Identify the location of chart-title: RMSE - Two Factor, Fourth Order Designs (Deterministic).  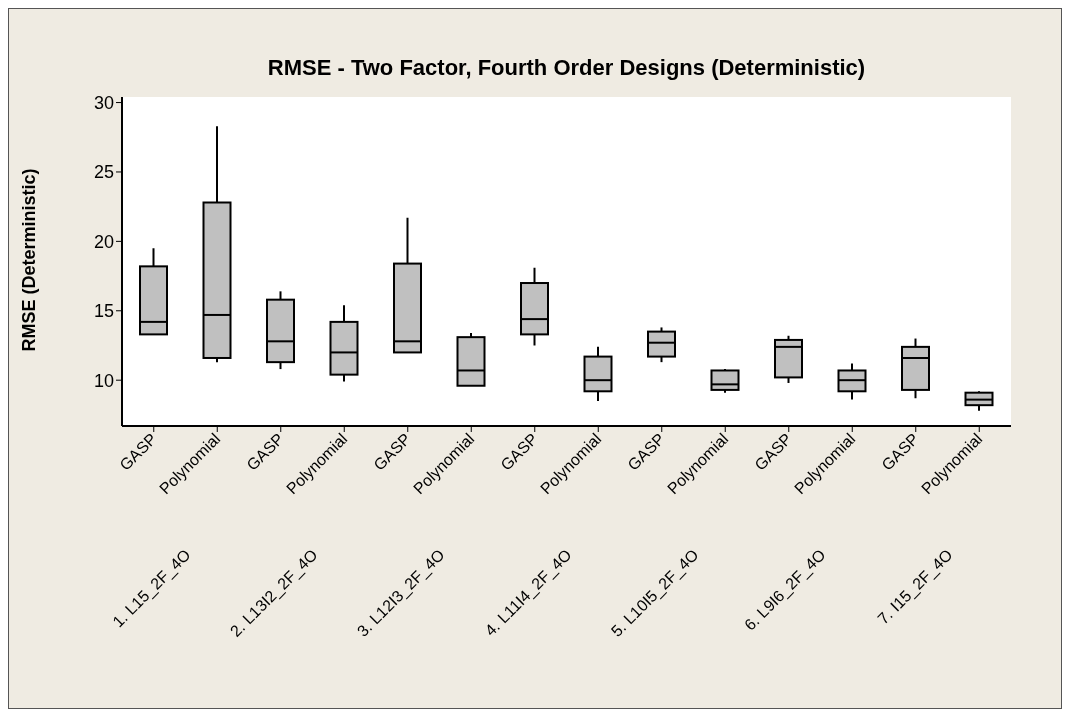
(566, 68).